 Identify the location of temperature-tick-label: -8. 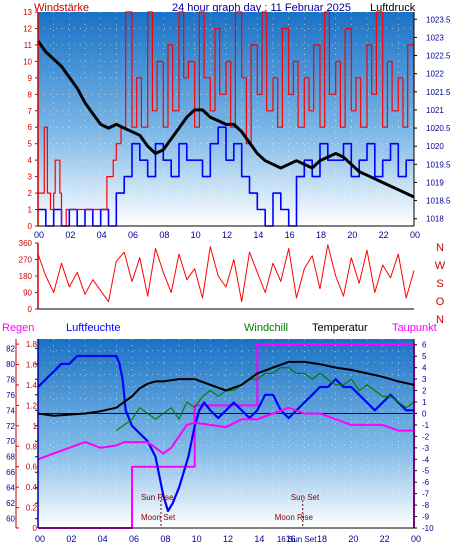
(426, 505).